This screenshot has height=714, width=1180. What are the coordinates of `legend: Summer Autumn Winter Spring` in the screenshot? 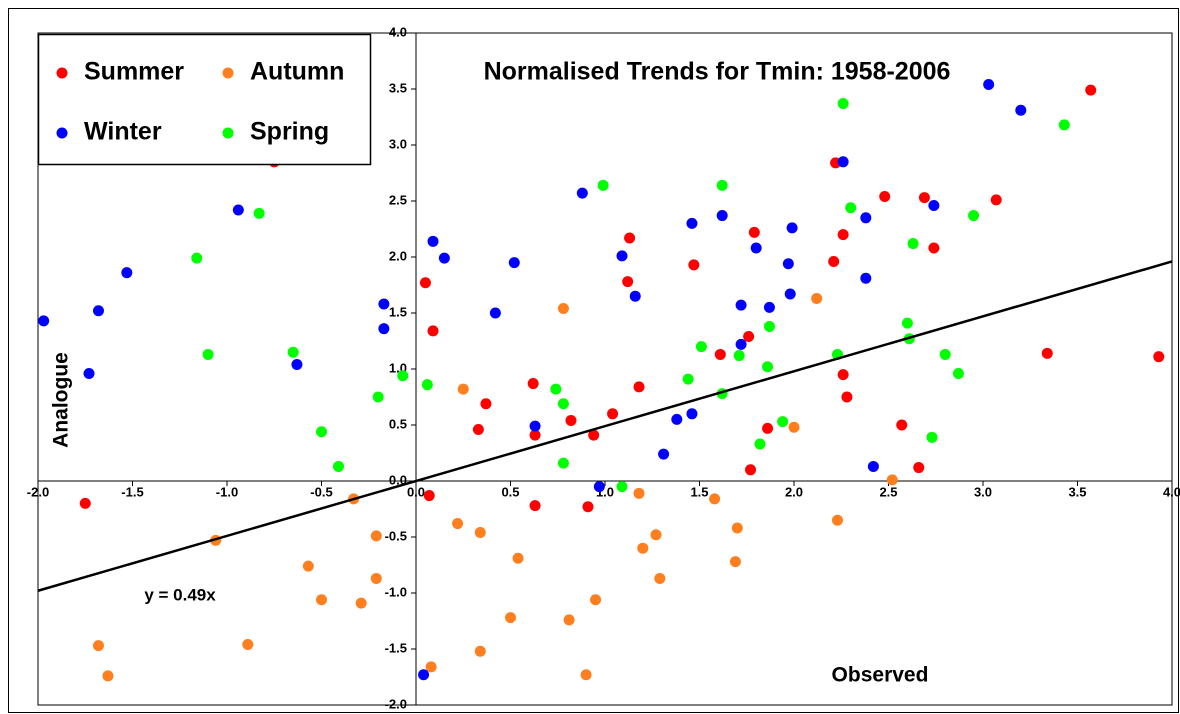 It's located at (204, 99).